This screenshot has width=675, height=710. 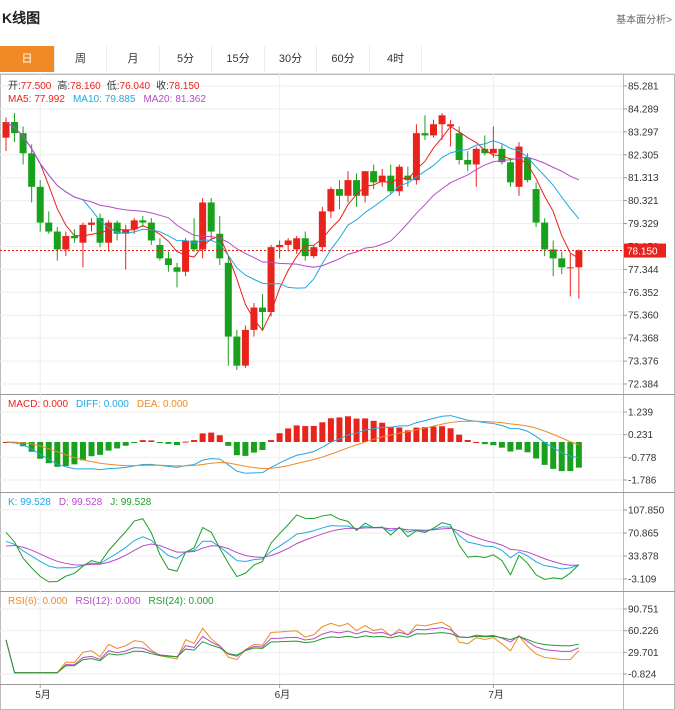 I want to click on x-tick-label: 6月, so click(x=283, y=695).